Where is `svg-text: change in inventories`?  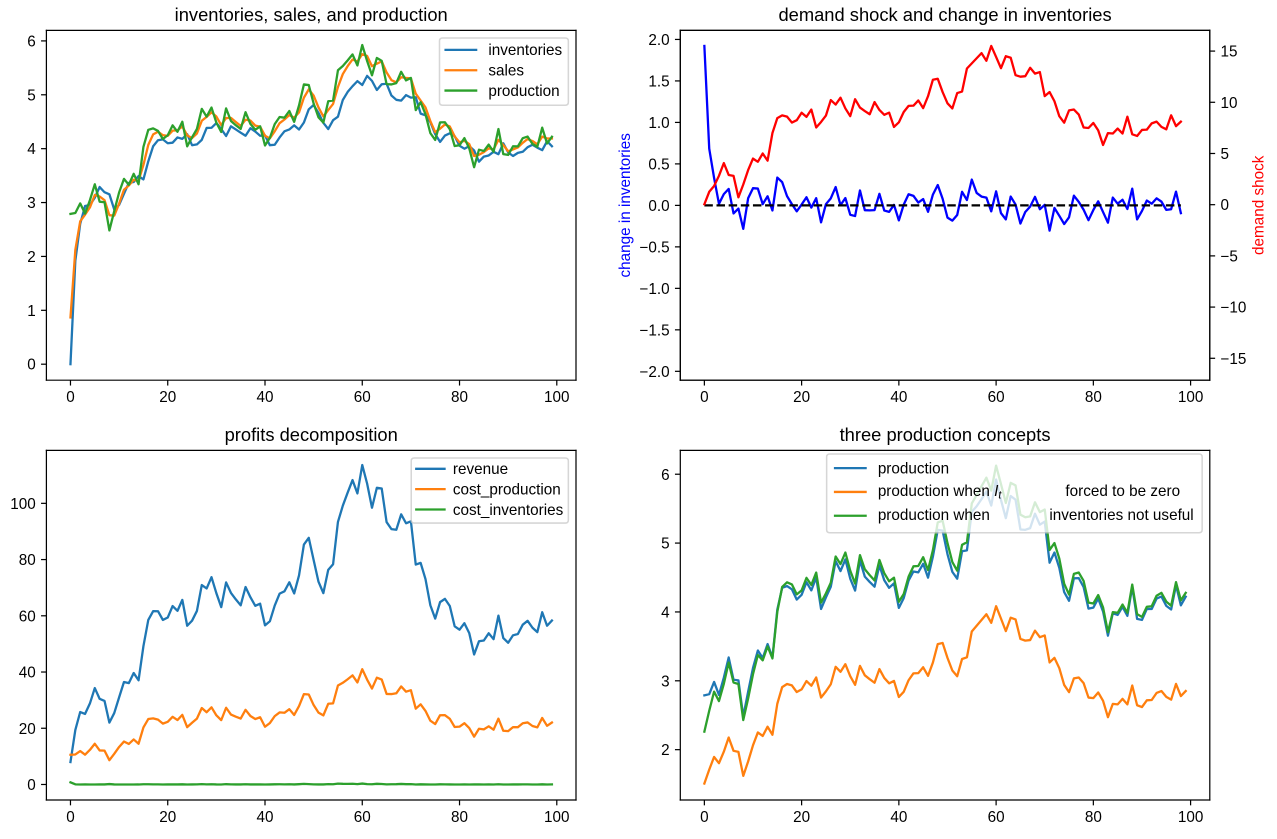
svg-text: change in inventories is located at coordinates (625, 205).